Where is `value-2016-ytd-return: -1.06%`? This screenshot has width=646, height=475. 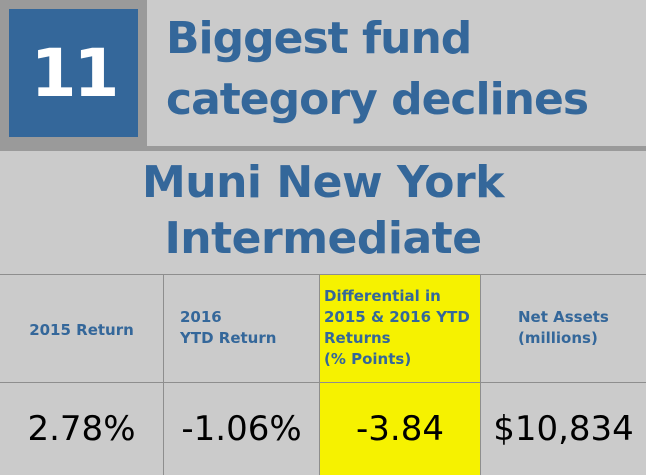
value-2016-ytd-return: -1.06% is located at coordinates (241, 429).